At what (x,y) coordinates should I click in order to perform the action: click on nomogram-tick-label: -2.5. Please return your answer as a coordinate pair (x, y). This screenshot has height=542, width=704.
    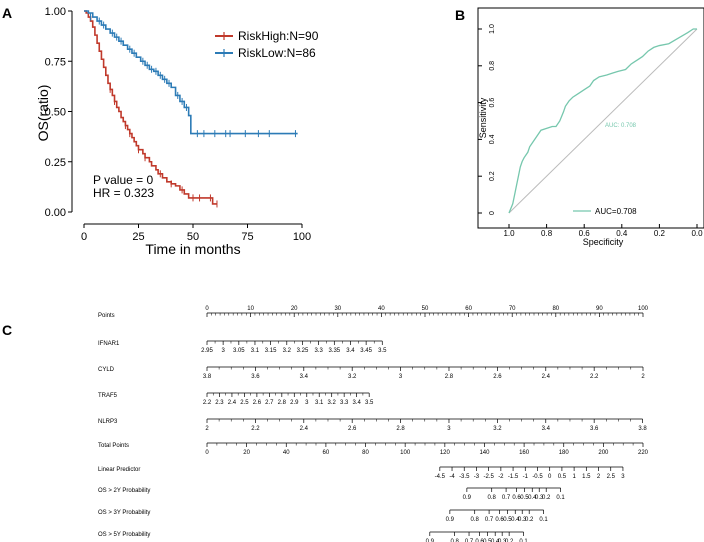
    Looking at the image, I should click on (488, 477).